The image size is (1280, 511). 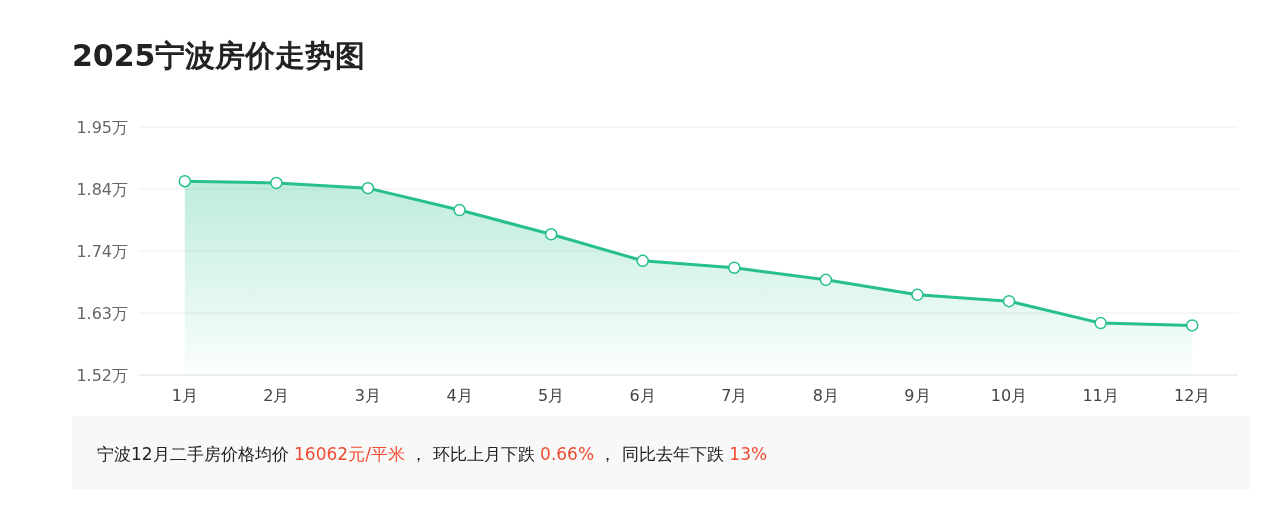 I want to click on text: ， 同比去年下跌, so click(x=662, y=454).